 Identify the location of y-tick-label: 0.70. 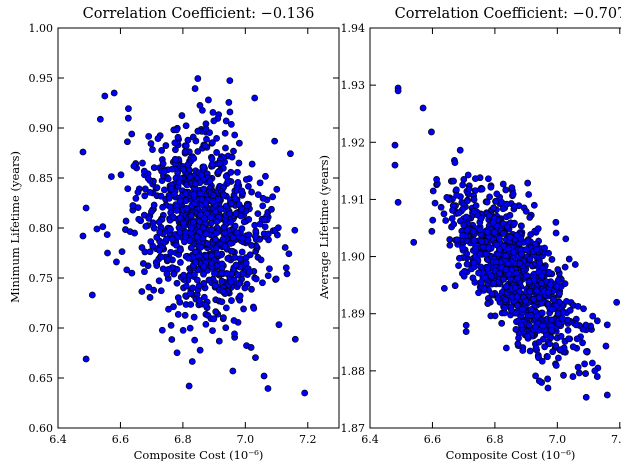
(41, 328).